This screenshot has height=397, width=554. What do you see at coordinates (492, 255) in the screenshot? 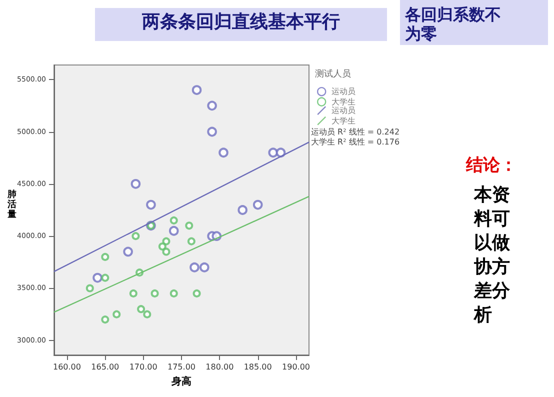
I see `text: 本资料可以做协方差分析` at bounding box center [492, 255].